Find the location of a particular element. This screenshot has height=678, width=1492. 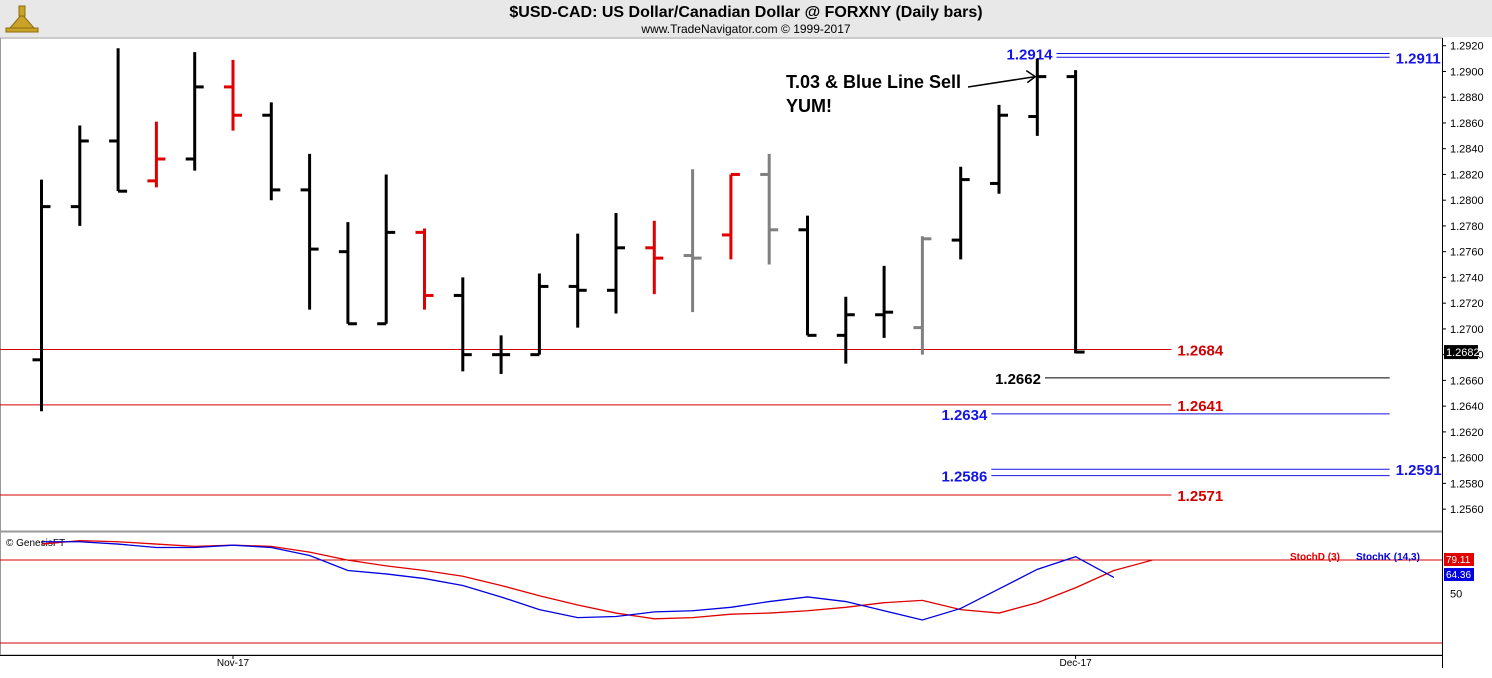

level-label: 1.2641 is located at coordinates (1200, 406).